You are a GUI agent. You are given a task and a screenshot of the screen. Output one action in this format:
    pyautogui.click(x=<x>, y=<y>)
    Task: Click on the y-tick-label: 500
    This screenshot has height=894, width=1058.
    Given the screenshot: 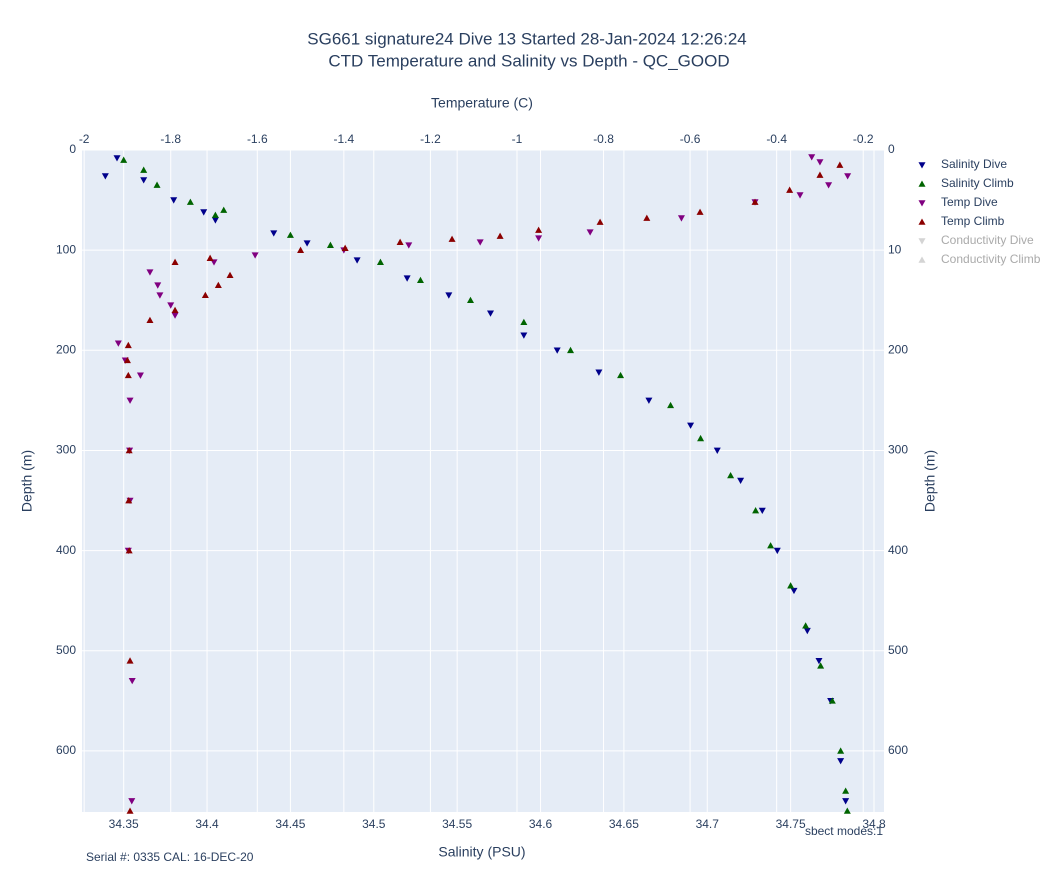 What is the action you would take?
    pyautogui.click(x=66, y=650)
    